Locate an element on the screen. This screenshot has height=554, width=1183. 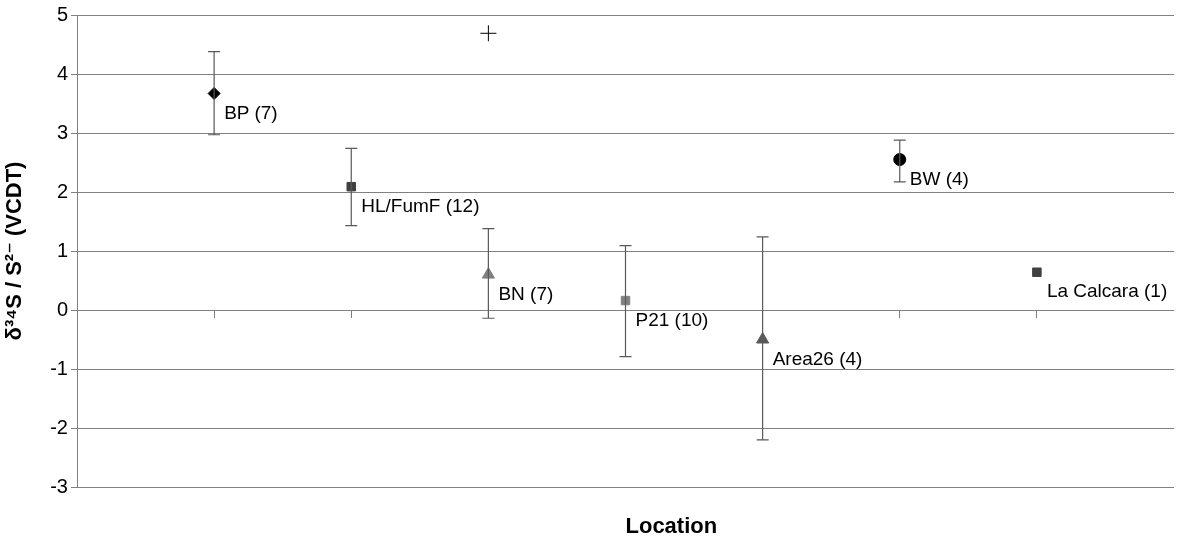
series-label: P21 (10) is located at coordinates (672, 319).